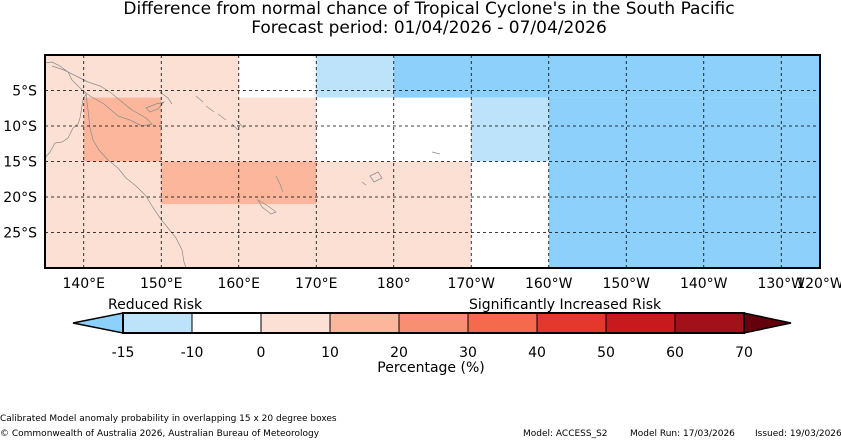  I want to click on colorbar-tick-label: 60, so click(675, 353).